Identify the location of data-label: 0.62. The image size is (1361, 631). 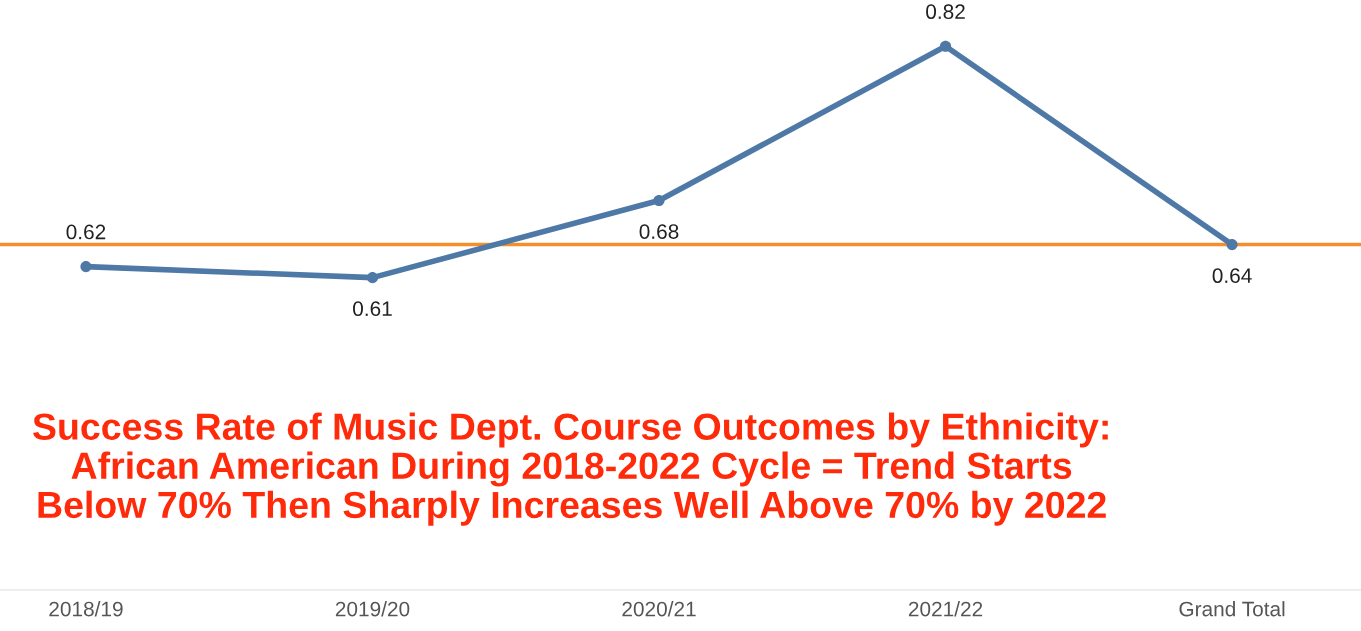
(86, 232).